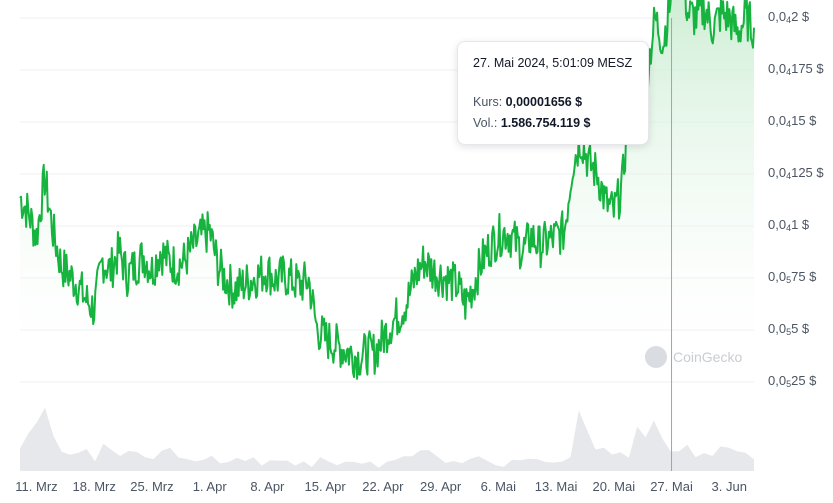 Image resolution: width=833 pixels, height=503 pixels. I want to click on y-tick-label: 0,0575 $, so click(792, 277).